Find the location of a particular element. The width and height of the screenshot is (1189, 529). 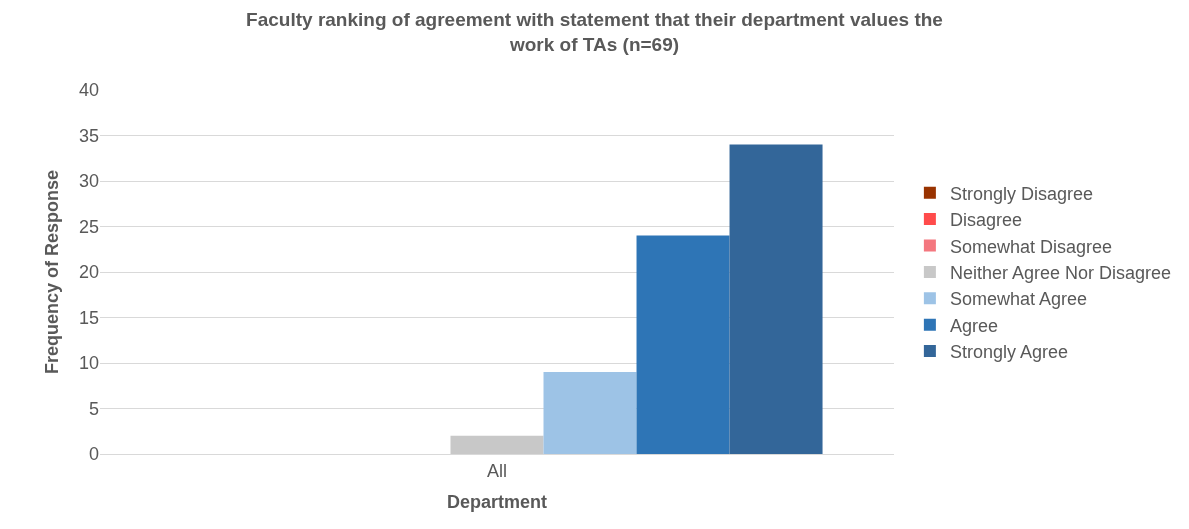

legend-label: Somewhat Disagree is located at coordinates (1030, 246).